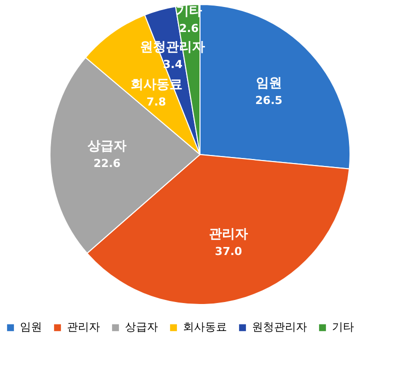  Describe the element at coordinates (228, 234) in the screenshot. I see `slice-label: 관리자` at that location.